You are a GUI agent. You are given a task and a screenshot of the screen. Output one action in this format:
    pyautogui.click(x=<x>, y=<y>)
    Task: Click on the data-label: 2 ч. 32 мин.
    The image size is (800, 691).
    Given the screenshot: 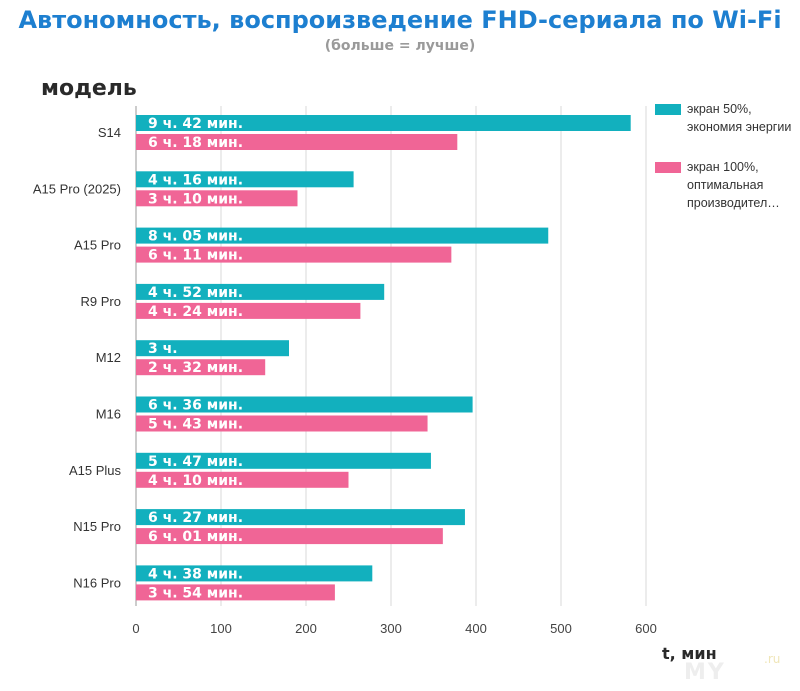 What is the action you would take?
    pyautogui.click(x=195, y=368)
    